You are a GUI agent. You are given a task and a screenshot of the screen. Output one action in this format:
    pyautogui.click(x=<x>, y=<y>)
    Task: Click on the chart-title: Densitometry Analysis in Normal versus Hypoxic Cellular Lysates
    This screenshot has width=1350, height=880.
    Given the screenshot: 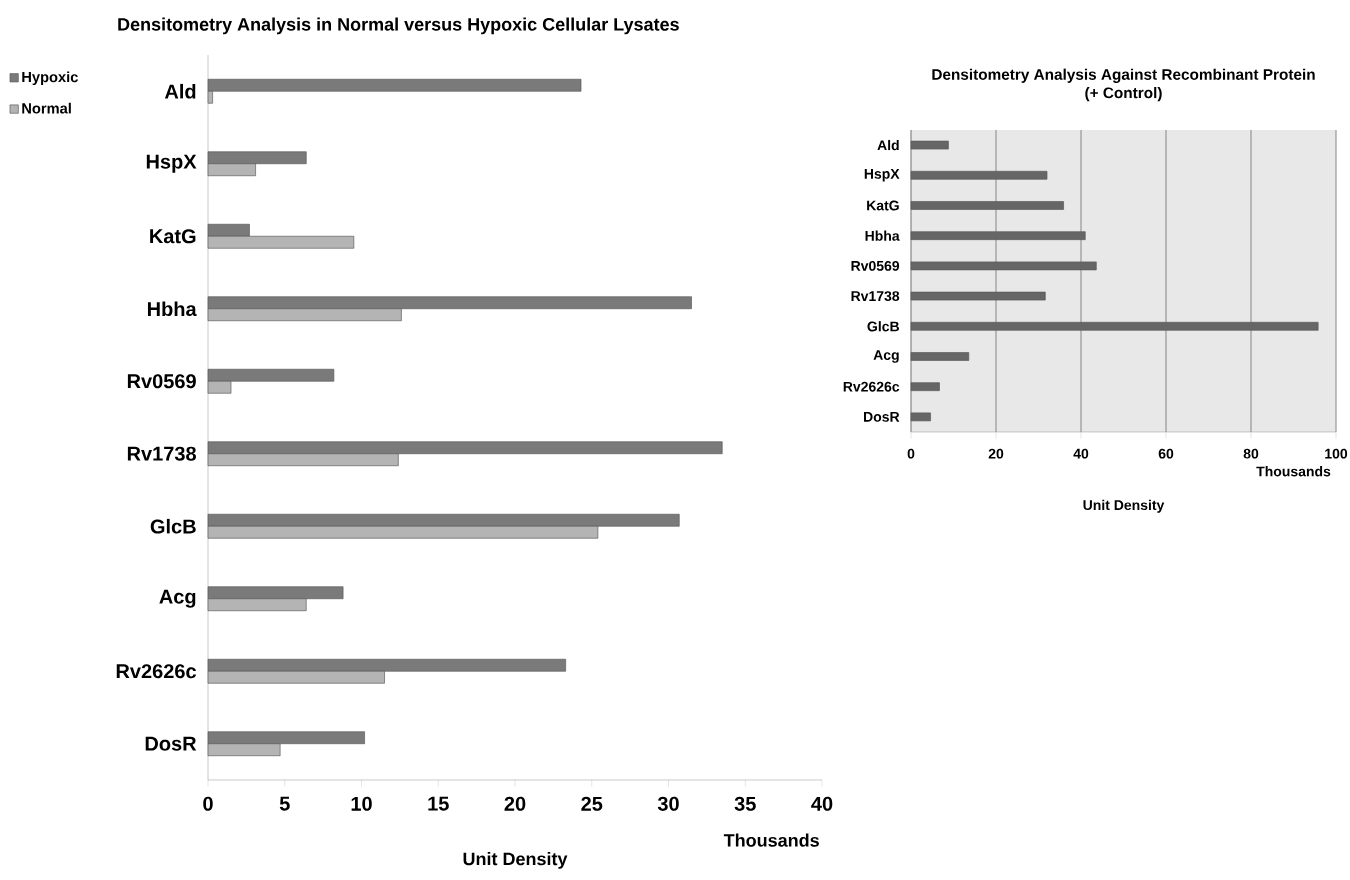 What is the action you would take?
    pyautogui.click(x=398, y=26)
    